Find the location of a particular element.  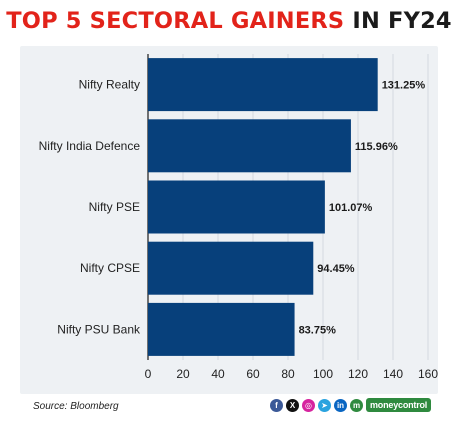

moneycontrol-logo: moneycontrol is located at coordinates (399, 405).